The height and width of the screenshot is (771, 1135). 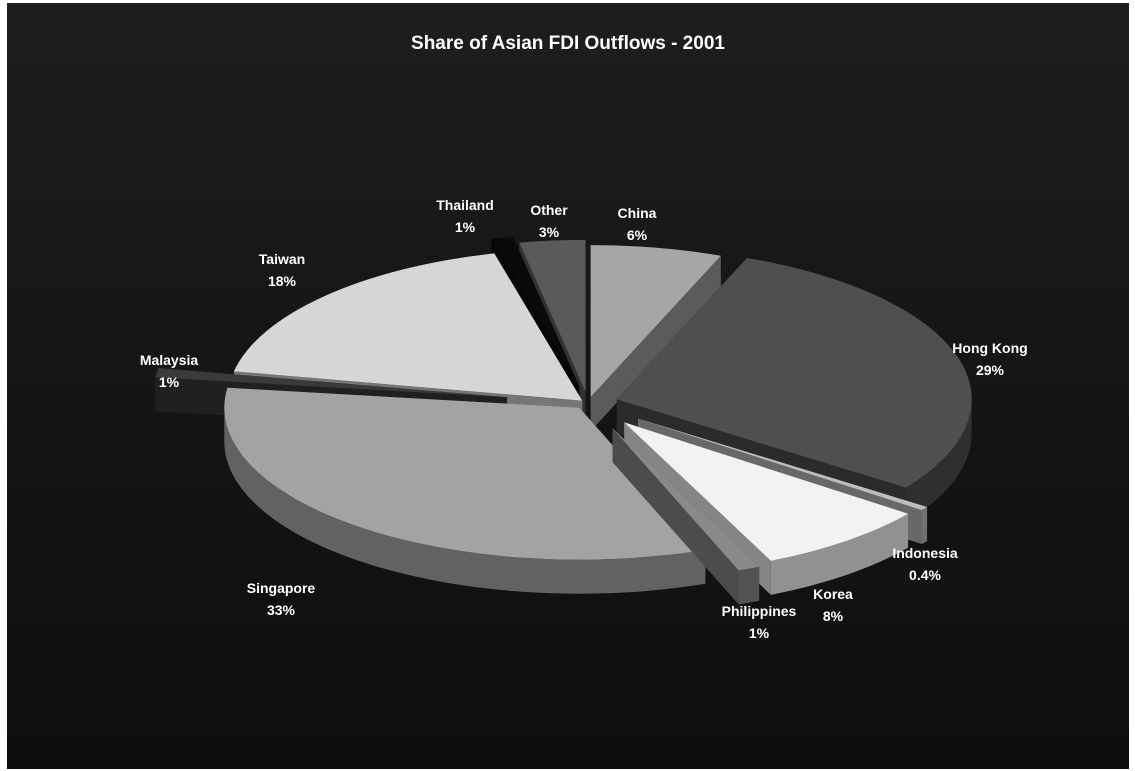 I want to click on slice-name: Philippines, so click(x=759, y=611).